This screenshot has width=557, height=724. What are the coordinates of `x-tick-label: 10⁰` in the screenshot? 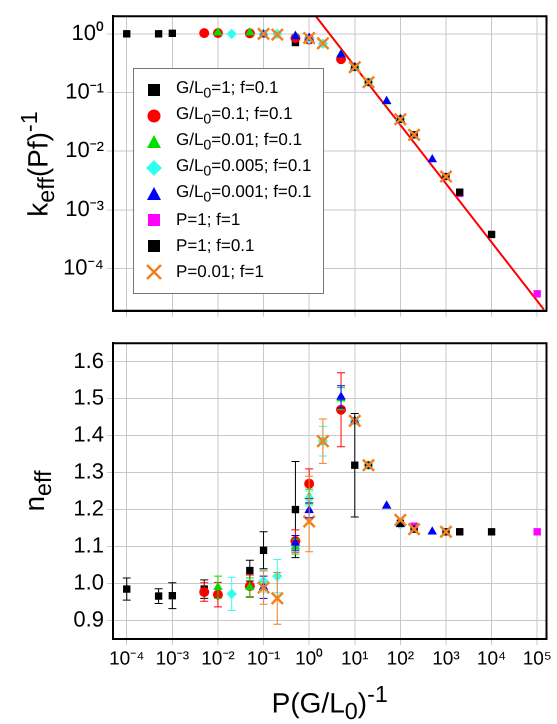 It's located at (309, 659).